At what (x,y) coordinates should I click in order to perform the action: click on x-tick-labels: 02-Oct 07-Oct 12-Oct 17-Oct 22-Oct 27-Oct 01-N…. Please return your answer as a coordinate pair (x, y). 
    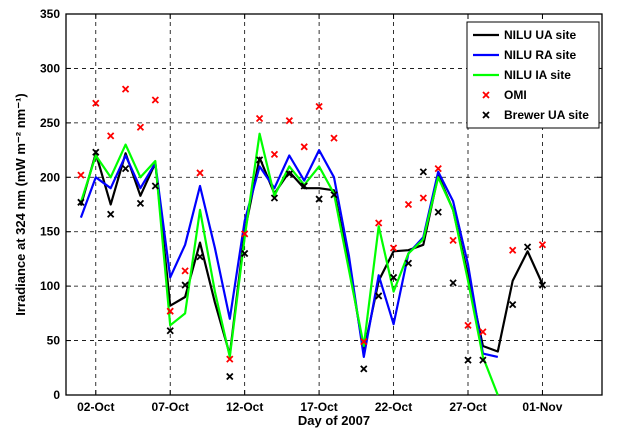
    Looking at the image, I should click on (320, 407).